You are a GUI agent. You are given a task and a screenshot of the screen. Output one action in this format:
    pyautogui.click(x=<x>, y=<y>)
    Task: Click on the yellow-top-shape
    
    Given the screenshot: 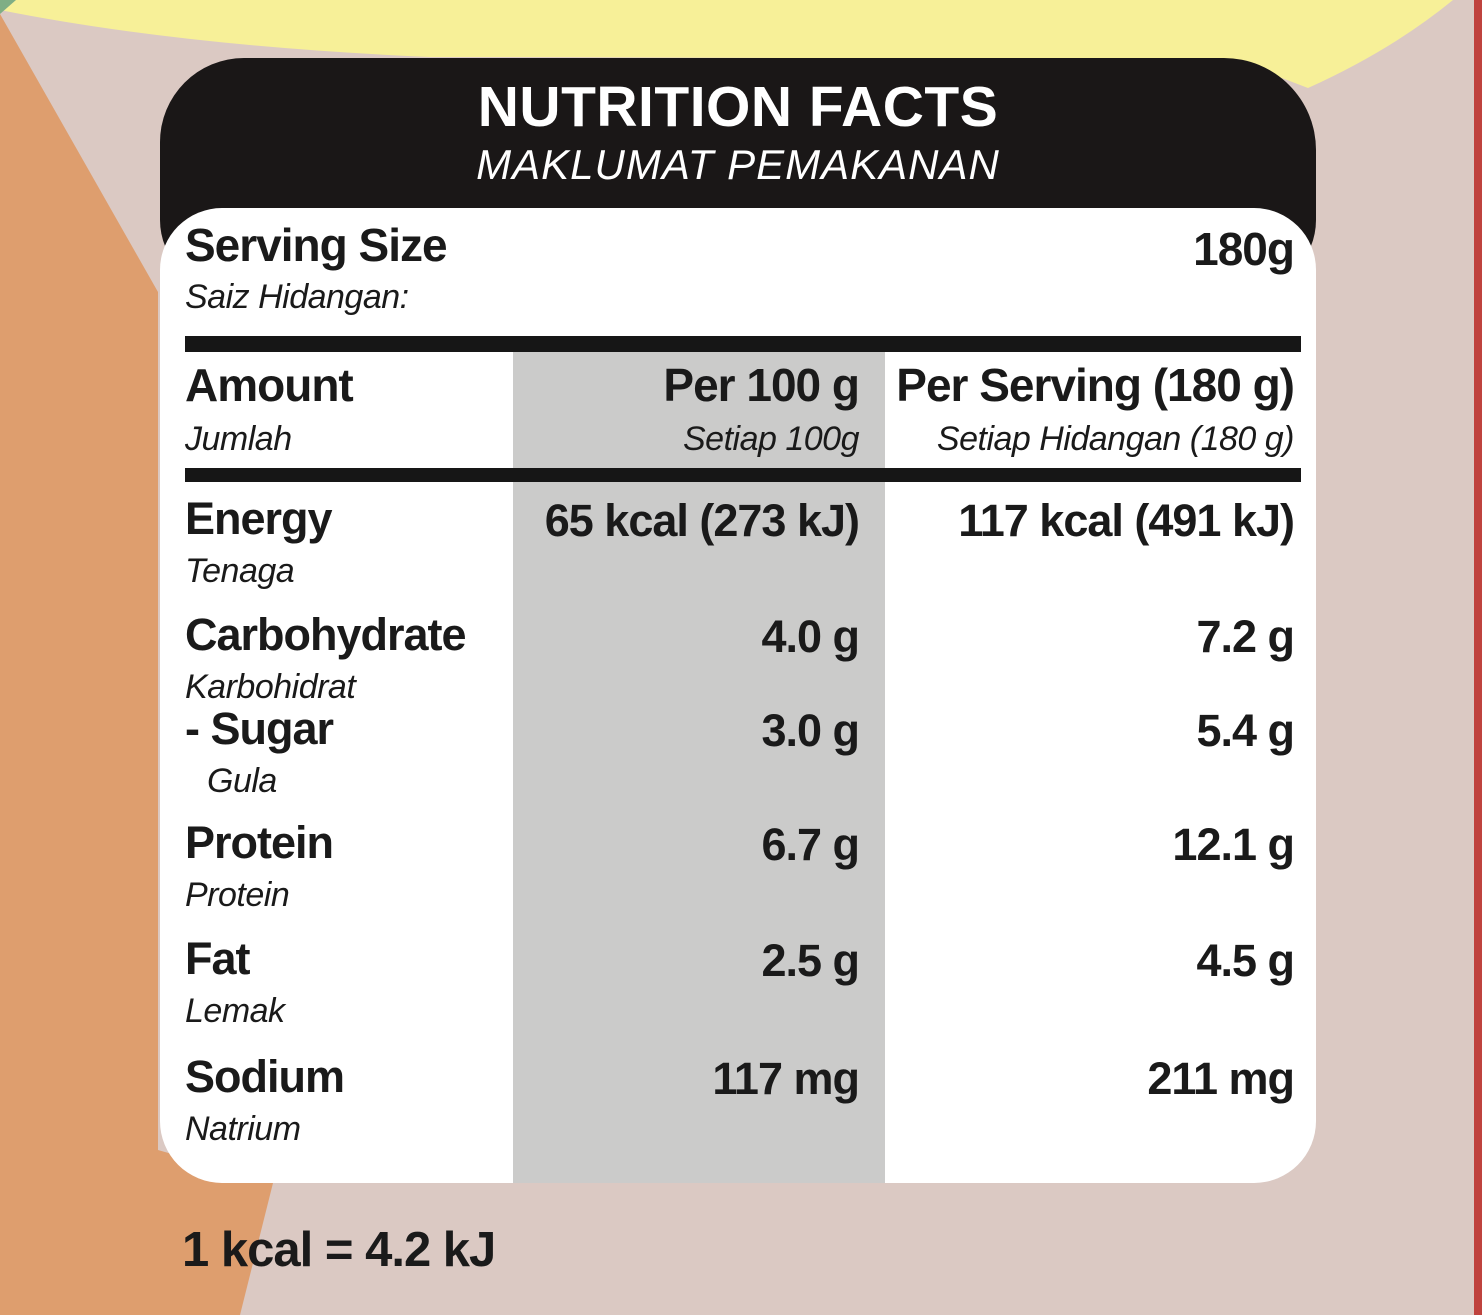 What is the action you would take?
    pyautogui.click(x=726, y=44)
    